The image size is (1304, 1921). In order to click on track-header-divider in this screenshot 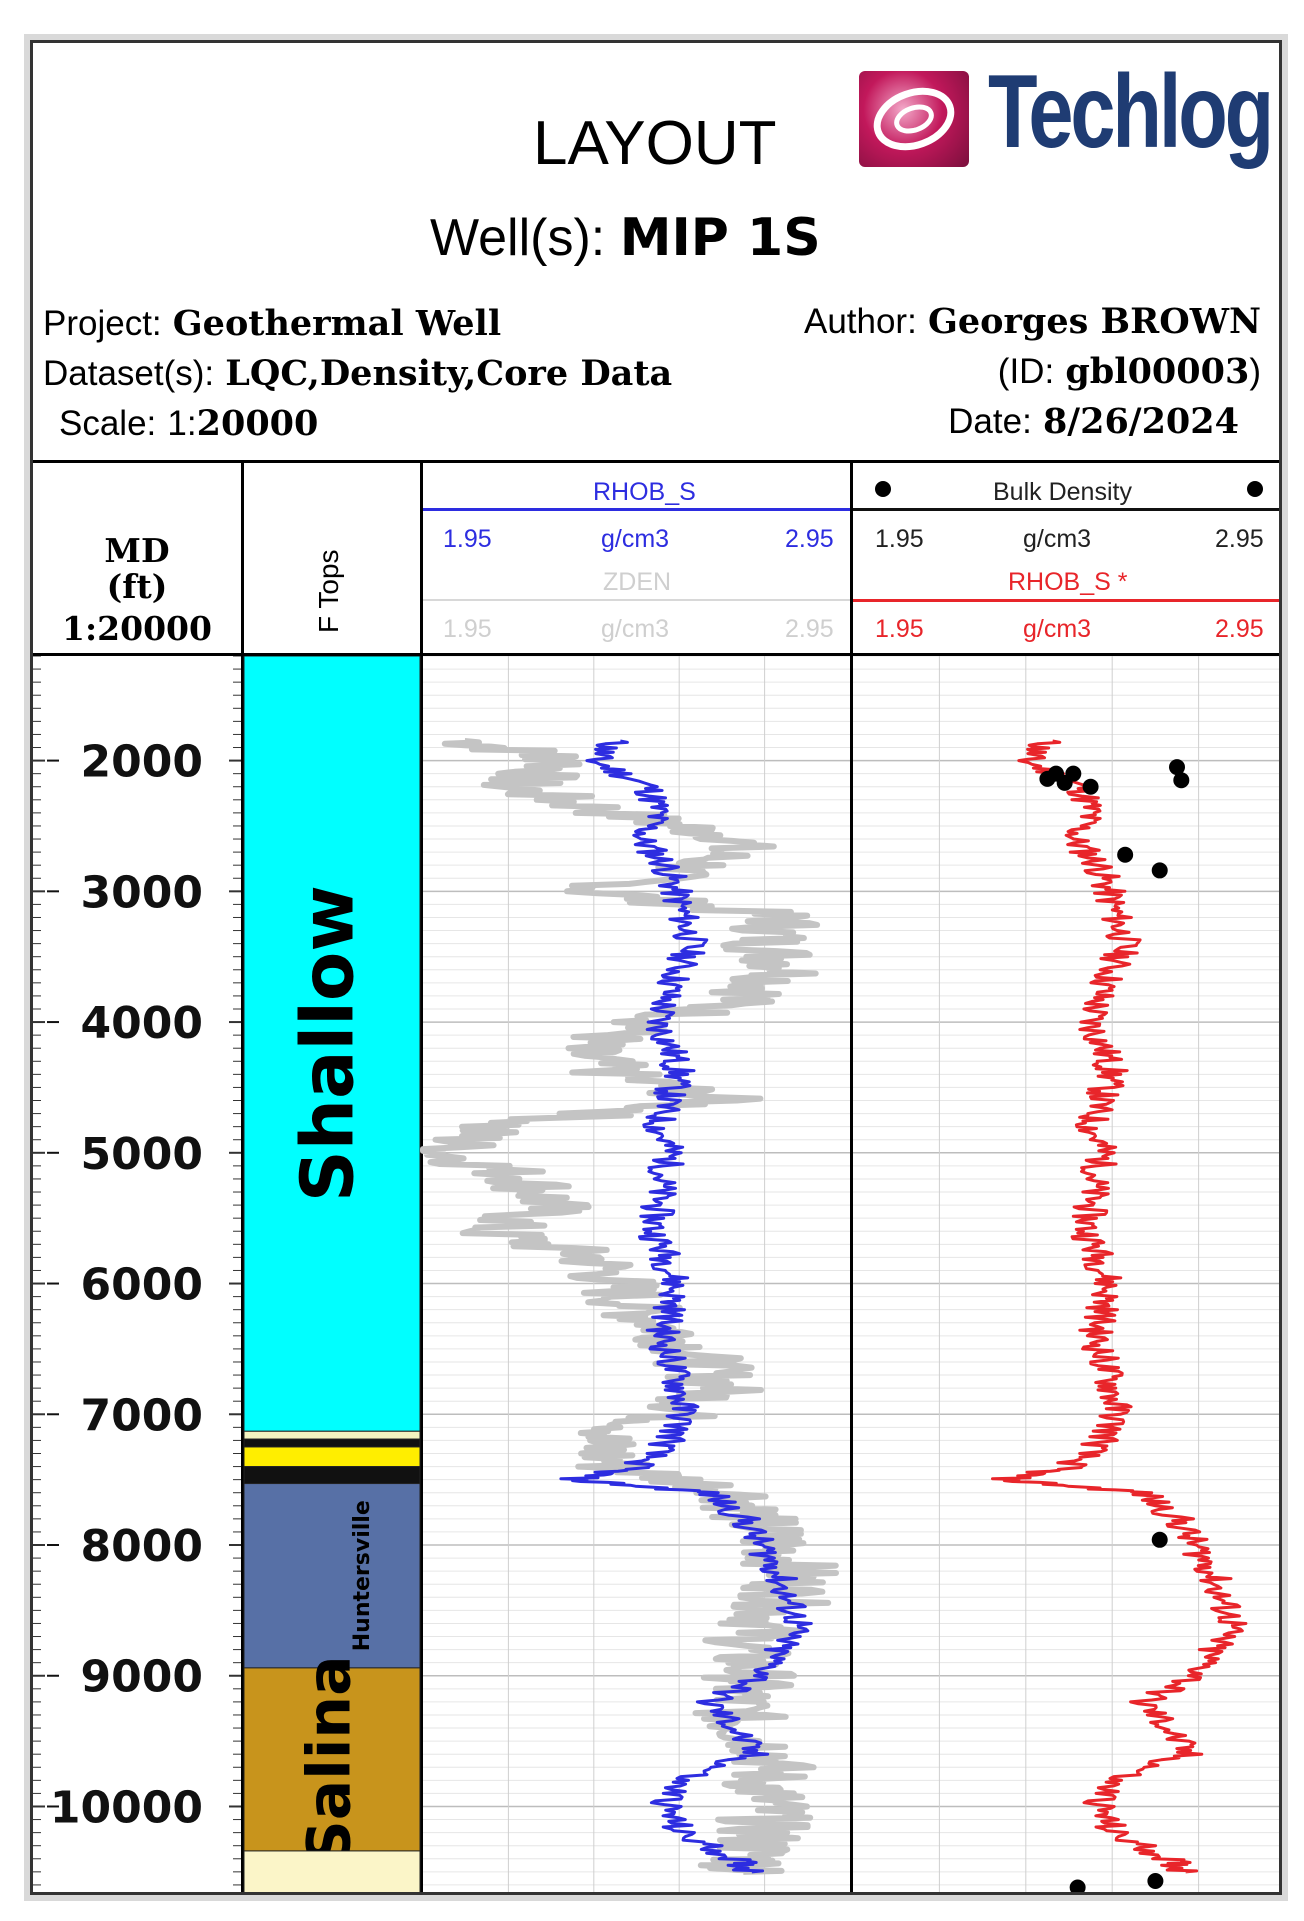, I will do `click(656, 654)`.